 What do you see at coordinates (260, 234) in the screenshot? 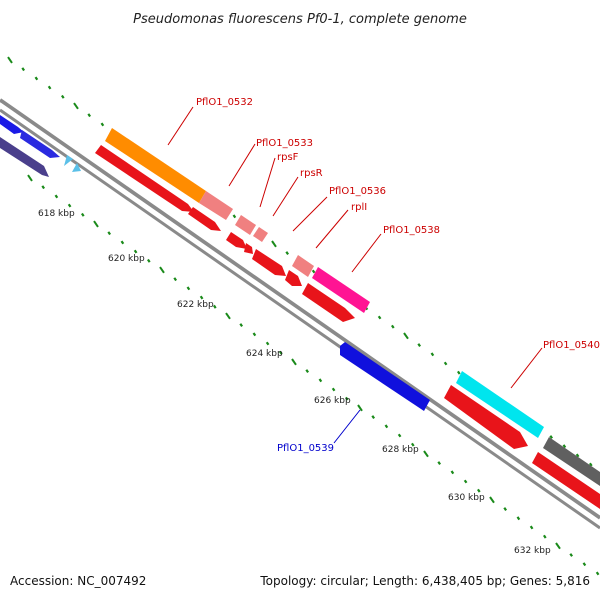
I see `gene-g8` at bounding box center [260, 234].